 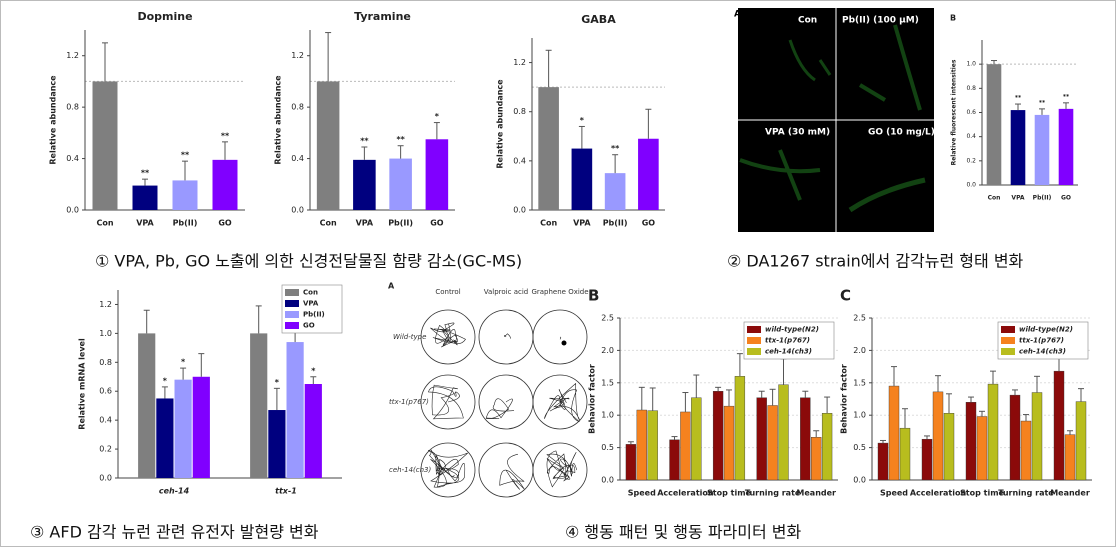 What do you see at coordinates (797, 133) in the screenshot?
I see `micro-label: VPA (30 mM)` at bounding box center [797, 133].